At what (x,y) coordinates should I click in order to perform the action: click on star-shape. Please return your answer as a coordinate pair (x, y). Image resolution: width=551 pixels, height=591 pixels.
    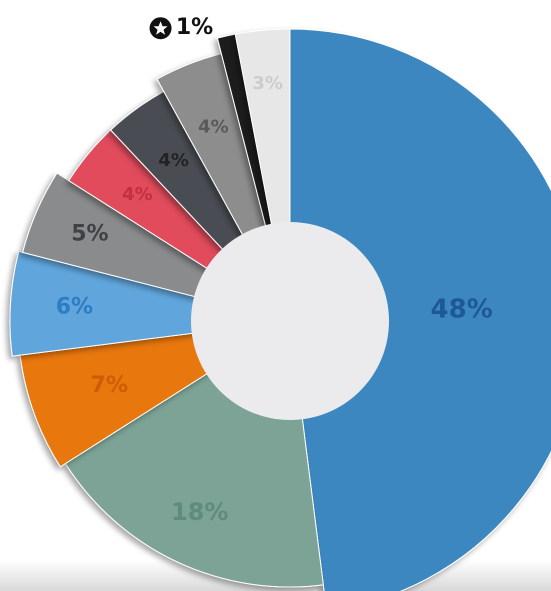
    Looking at the image, I should click on (160, 28).